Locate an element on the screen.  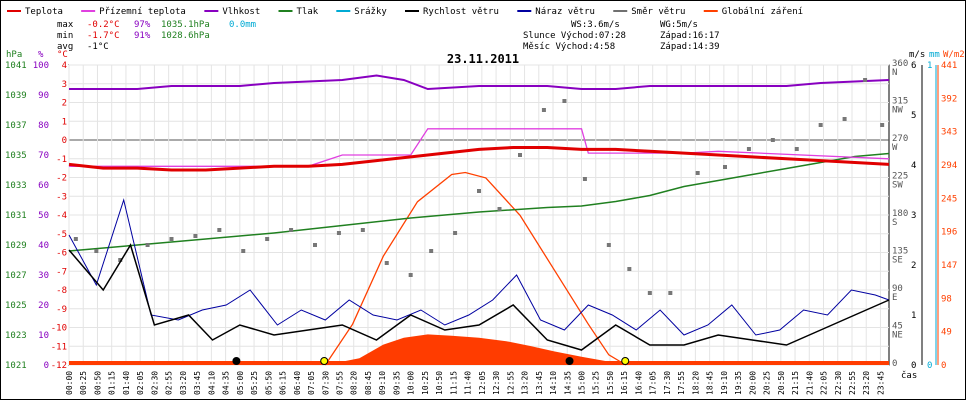
time-tick-label: 15:00 is located at coordinates (582, 383).